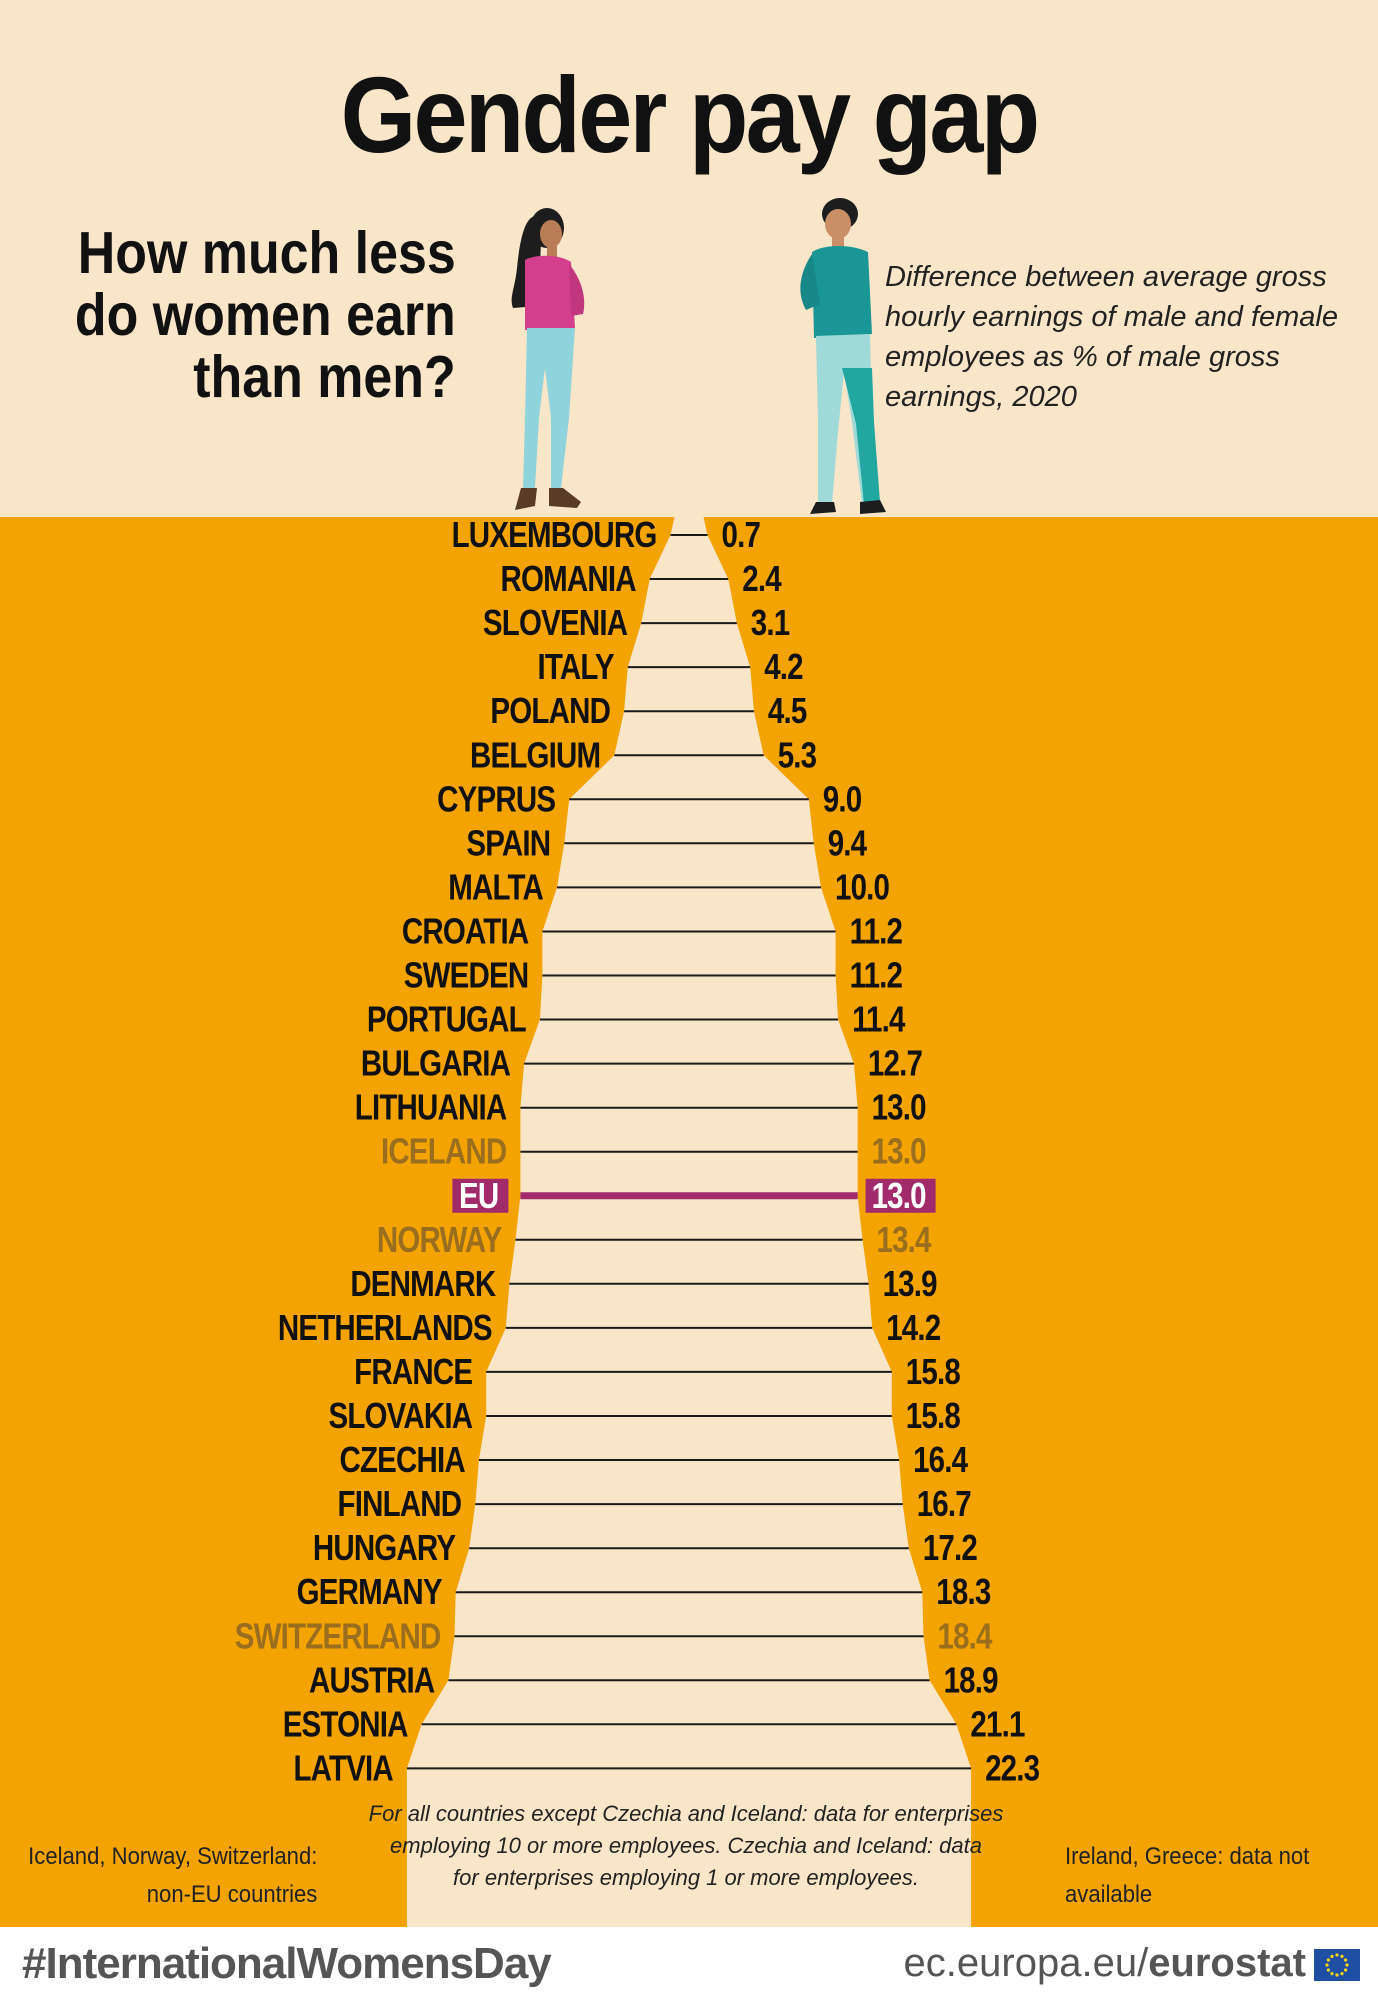  What do you see at coordinates (963, 1591) in the screenshot?
I see `value-label: 18.3` at bounding box center [963, 1591].